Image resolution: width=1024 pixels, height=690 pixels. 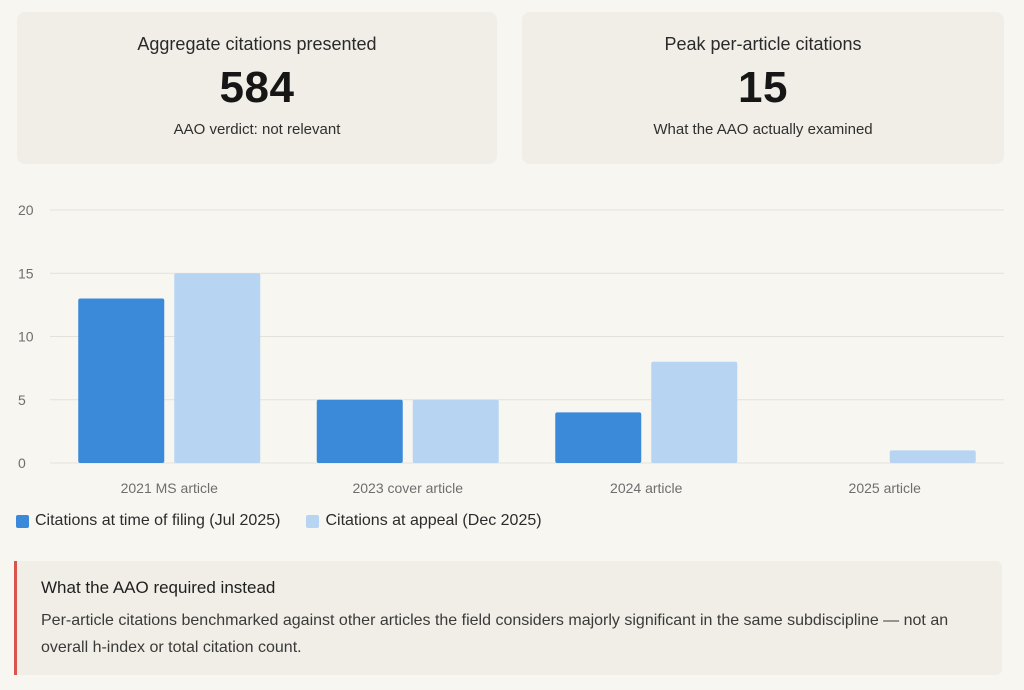 I want to click on card-subtitle: AAO verdict: not relevant, so click(x=257, y=129).